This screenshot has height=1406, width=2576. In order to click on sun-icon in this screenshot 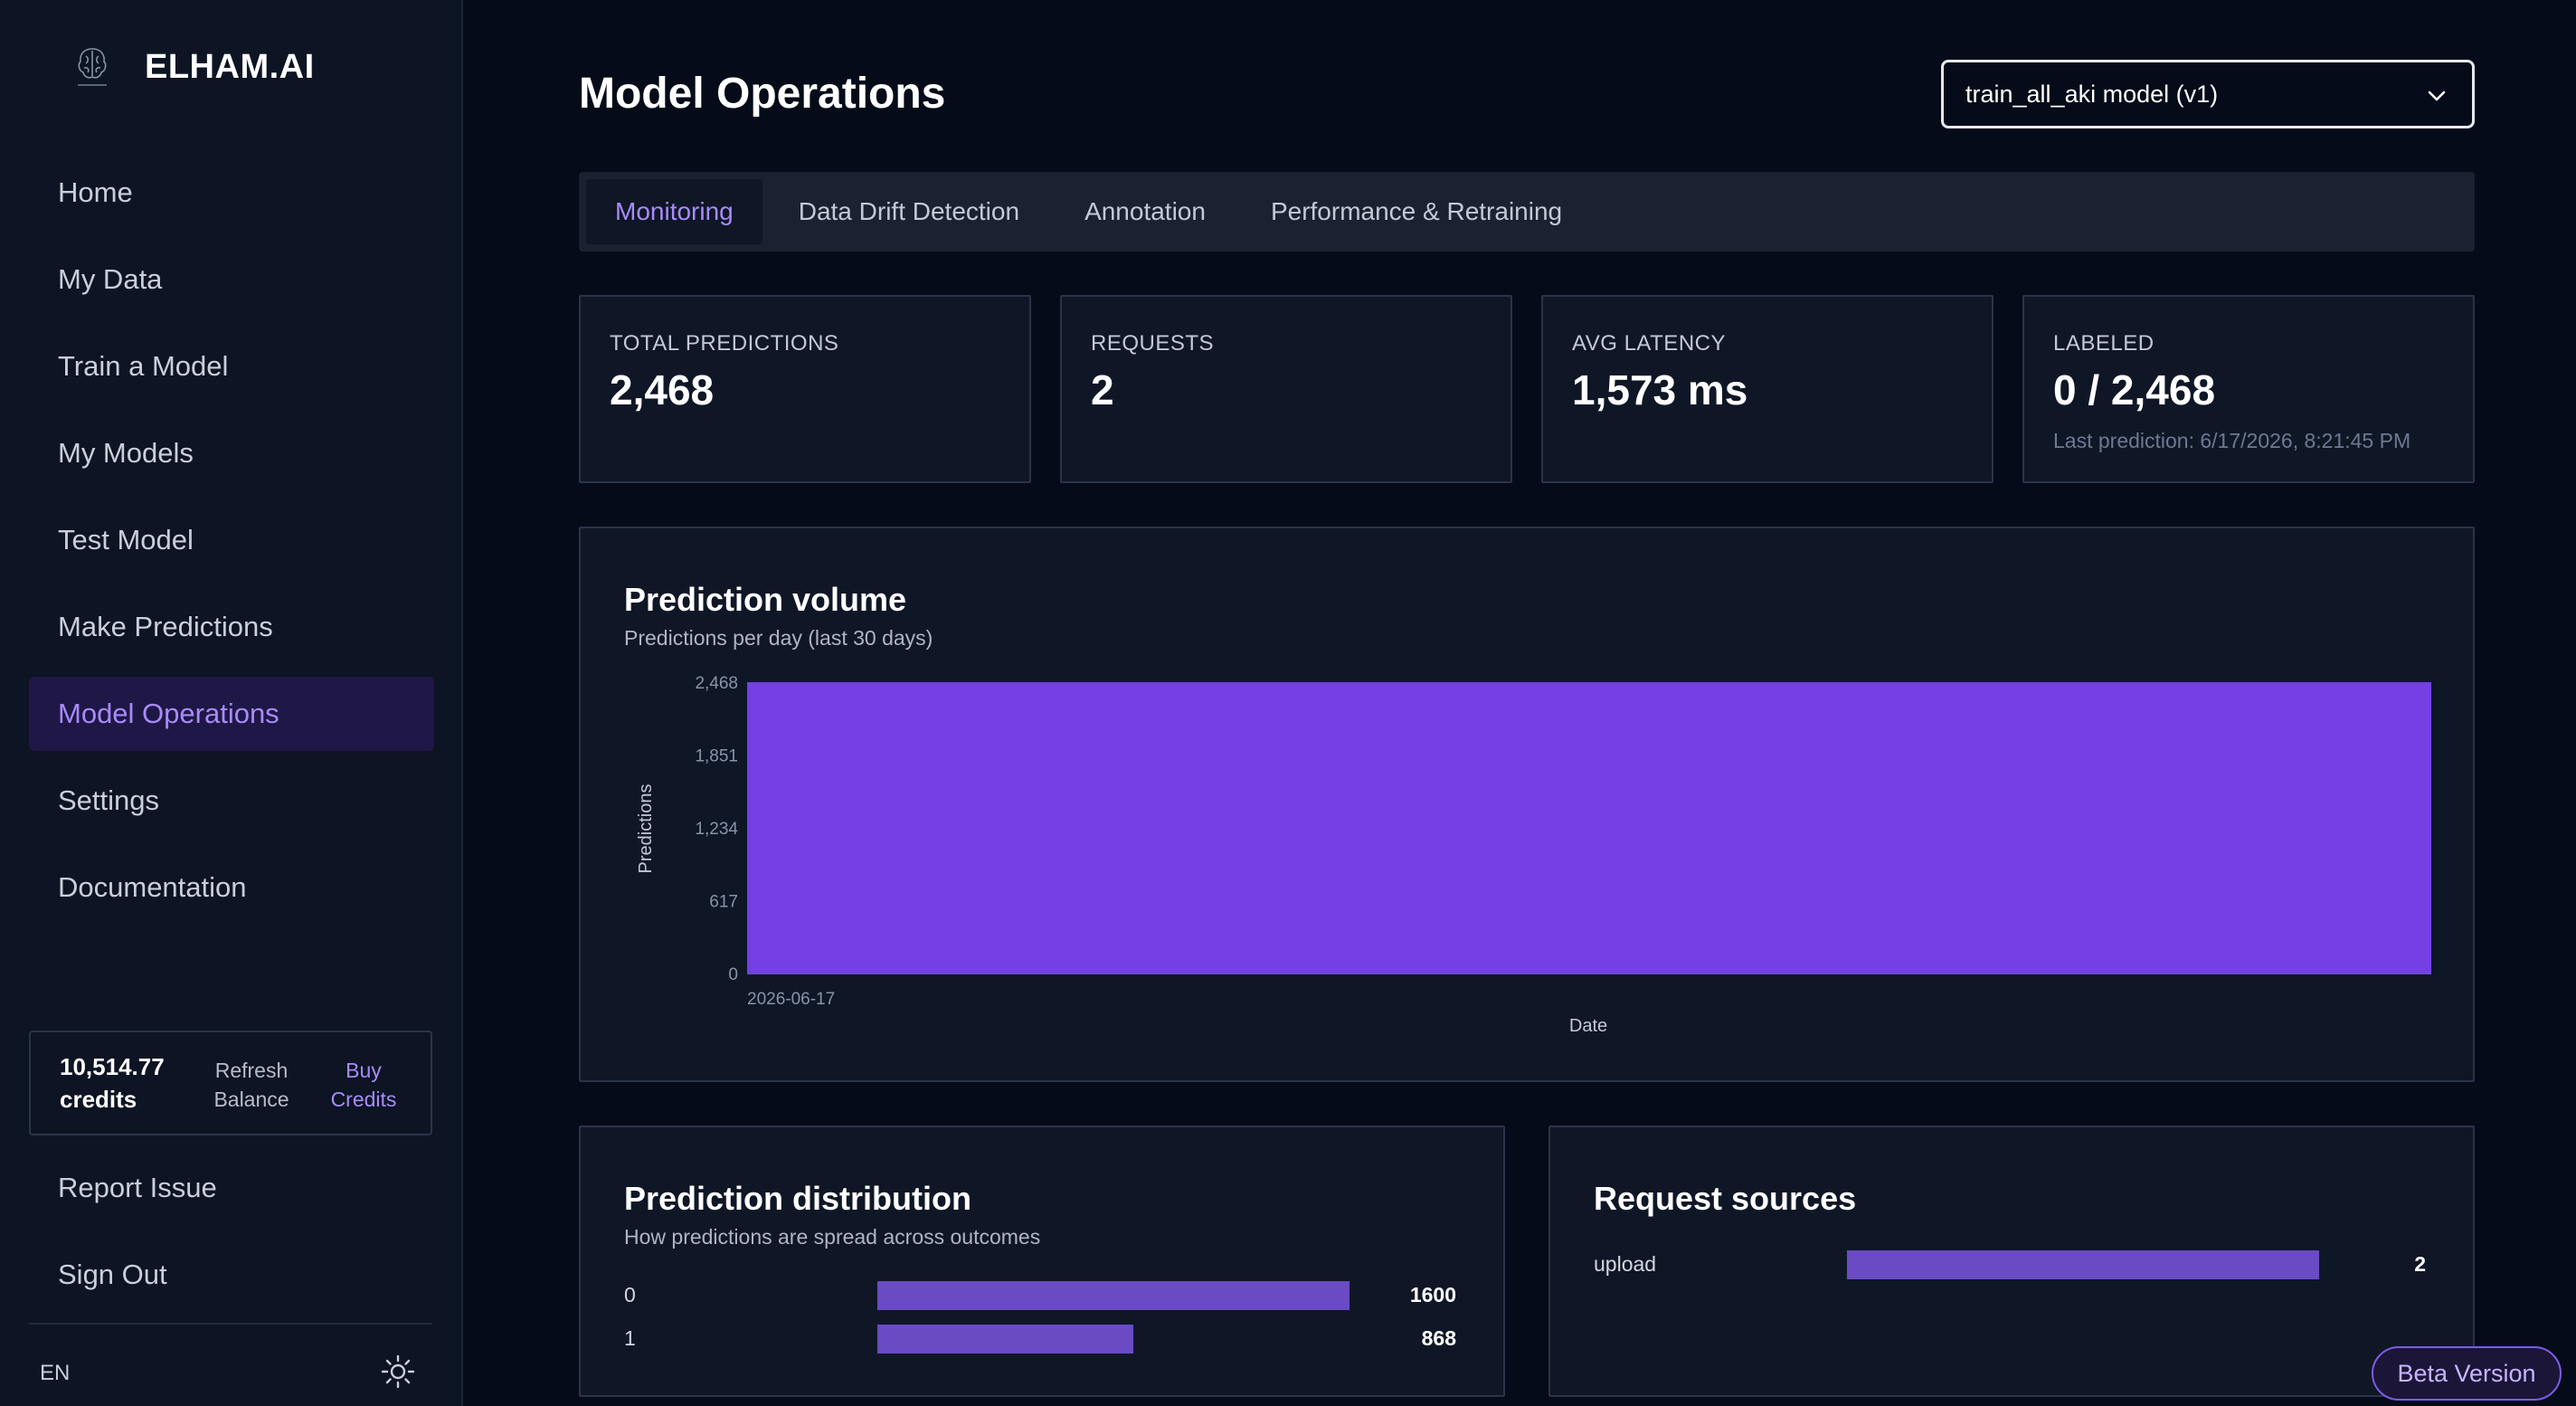, I will do `click(398, 1372)`.